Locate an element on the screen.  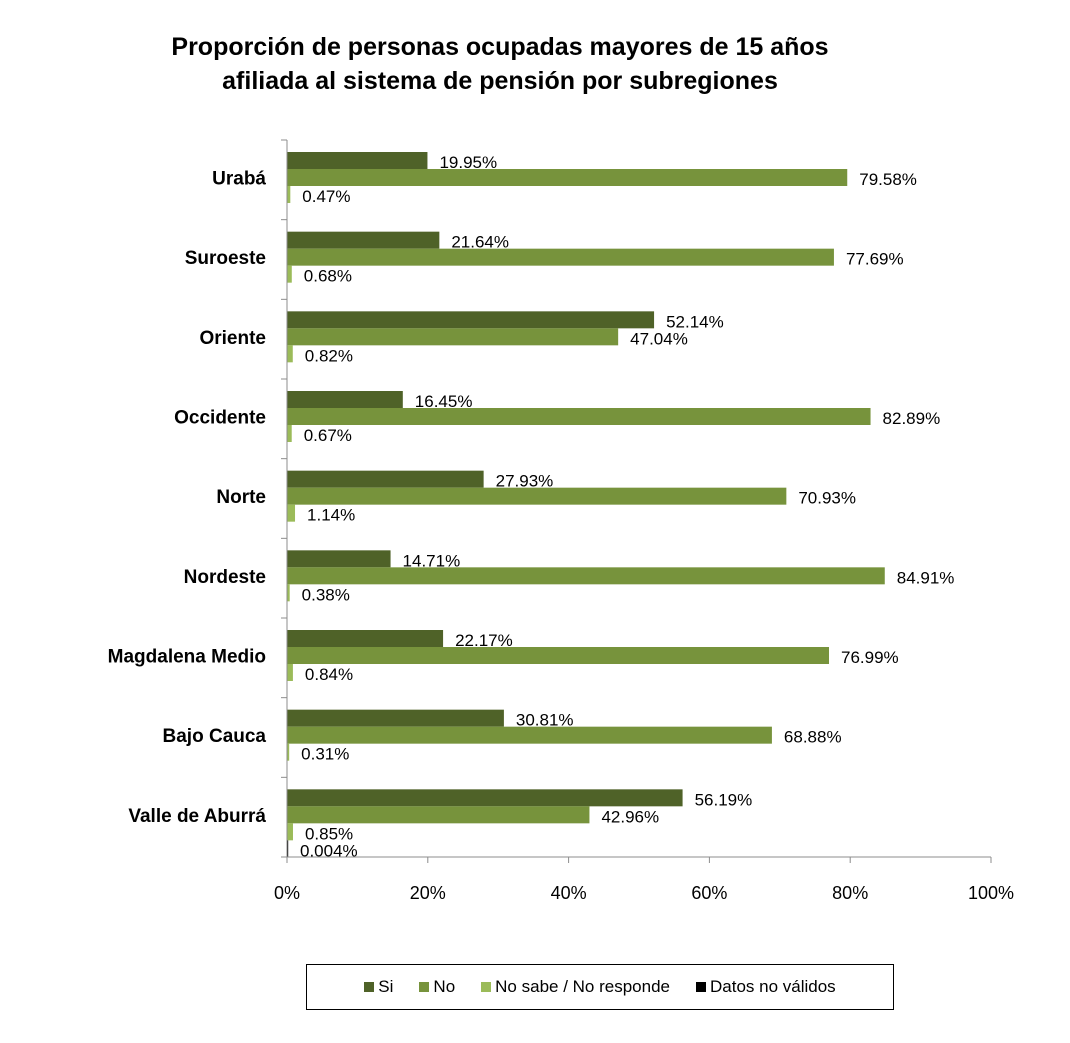
category-label: Urabá is located at coordinates (239, 179).